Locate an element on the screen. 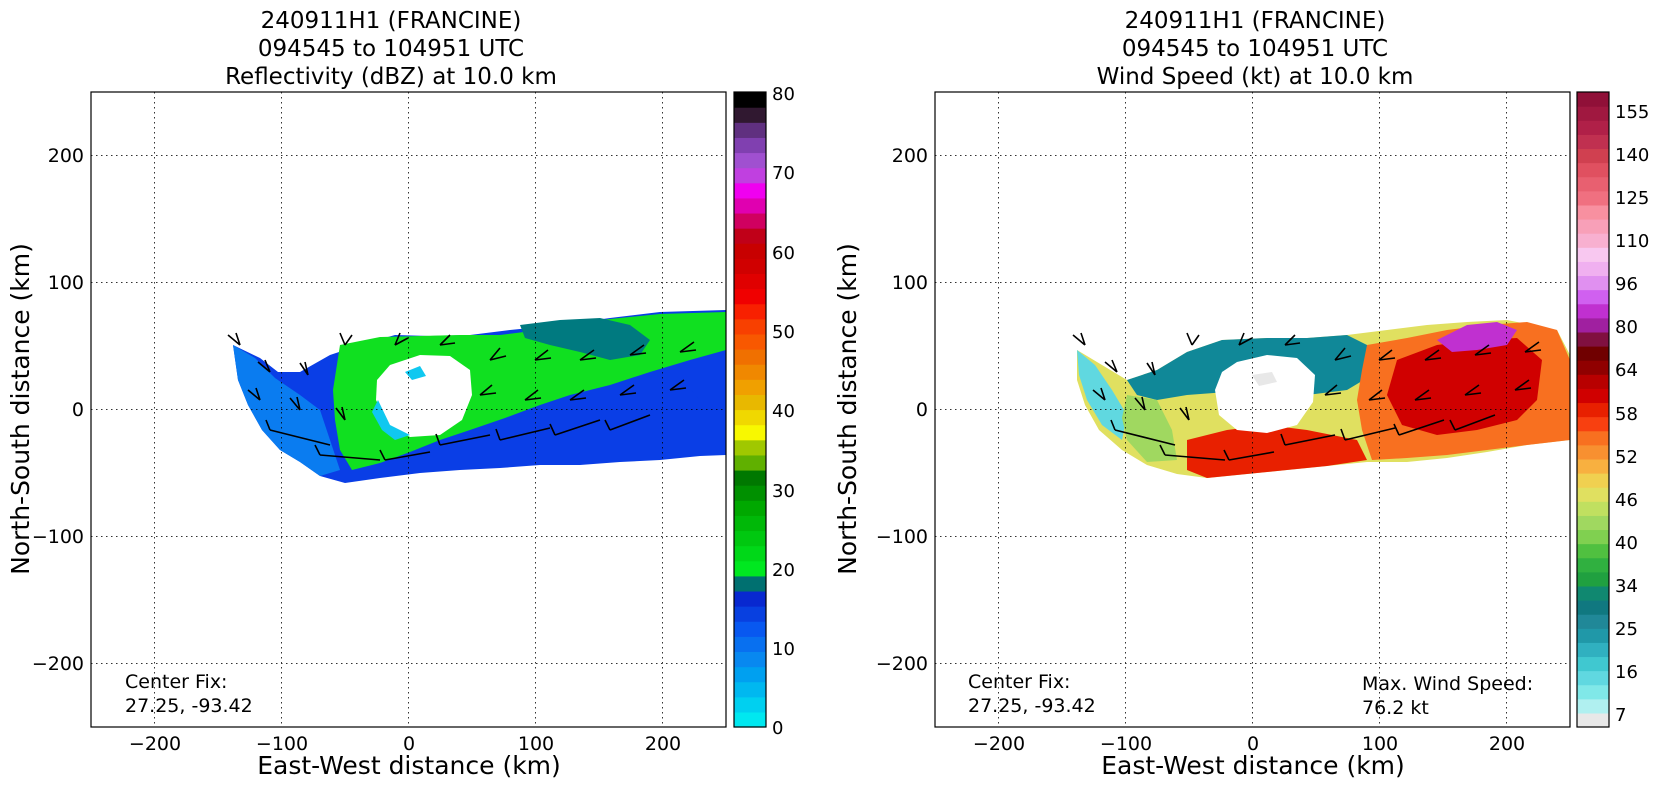  colorbar-tick-label: 34 is located at coordinates (1626, 586).